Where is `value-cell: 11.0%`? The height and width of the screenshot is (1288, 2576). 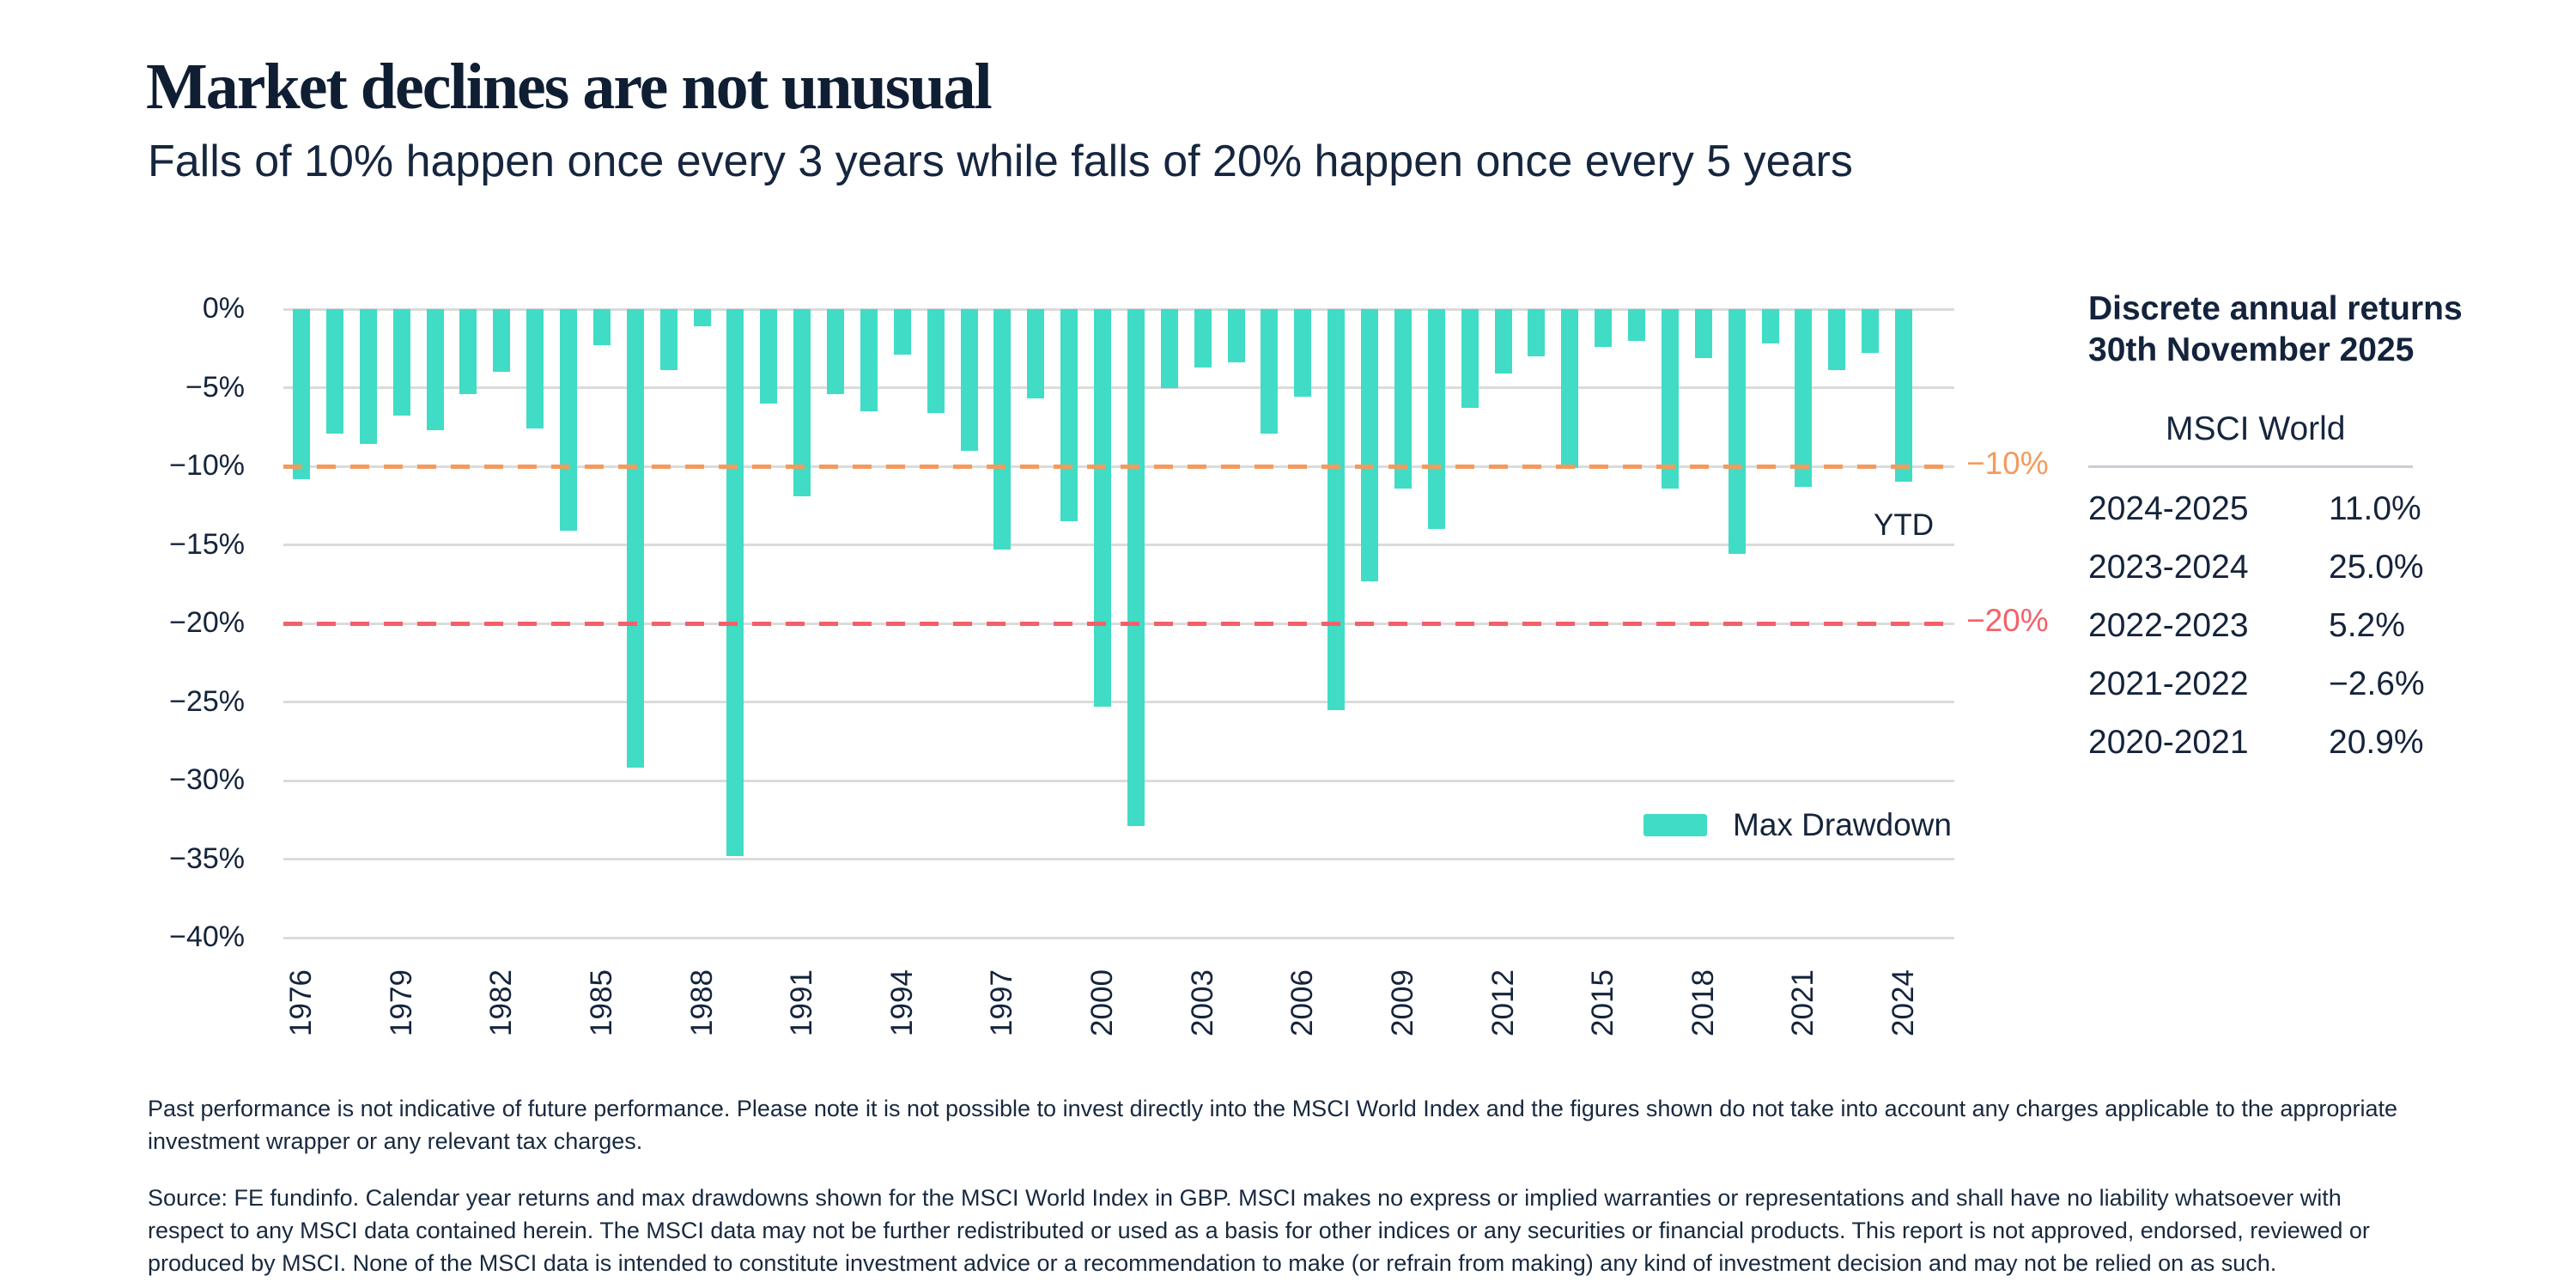
value-cell: 11.0% is located at coordinates (2375, 508).